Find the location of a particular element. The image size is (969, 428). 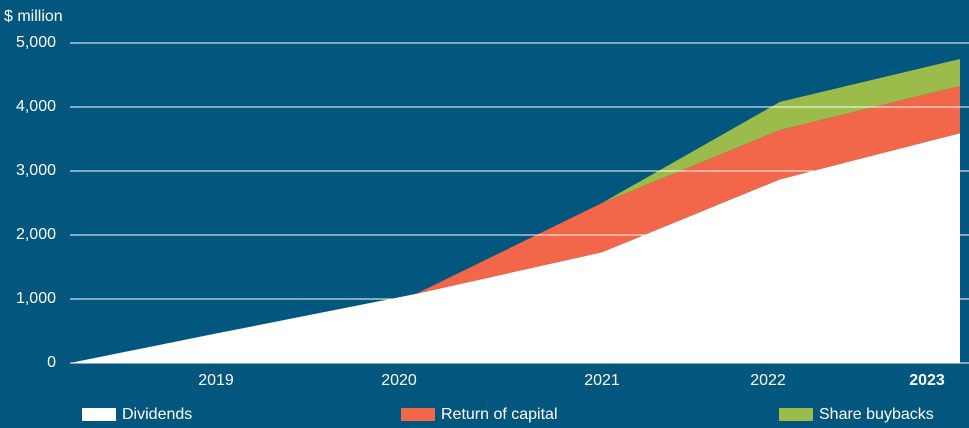

legend-label: Dividends is located at coordinates (157, 414).